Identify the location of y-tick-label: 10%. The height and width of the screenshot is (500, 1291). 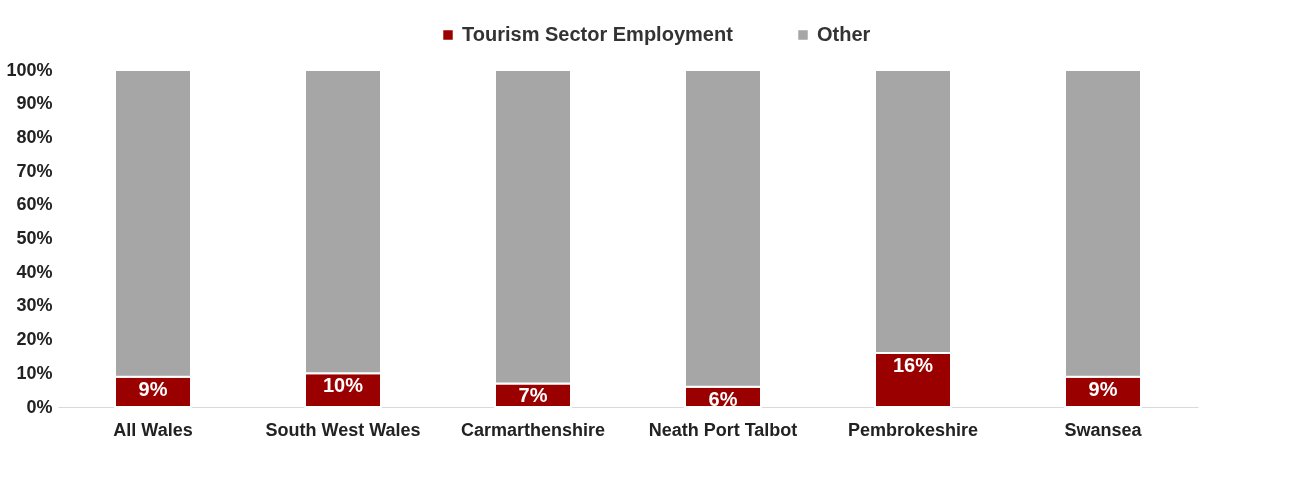
(34, 372).